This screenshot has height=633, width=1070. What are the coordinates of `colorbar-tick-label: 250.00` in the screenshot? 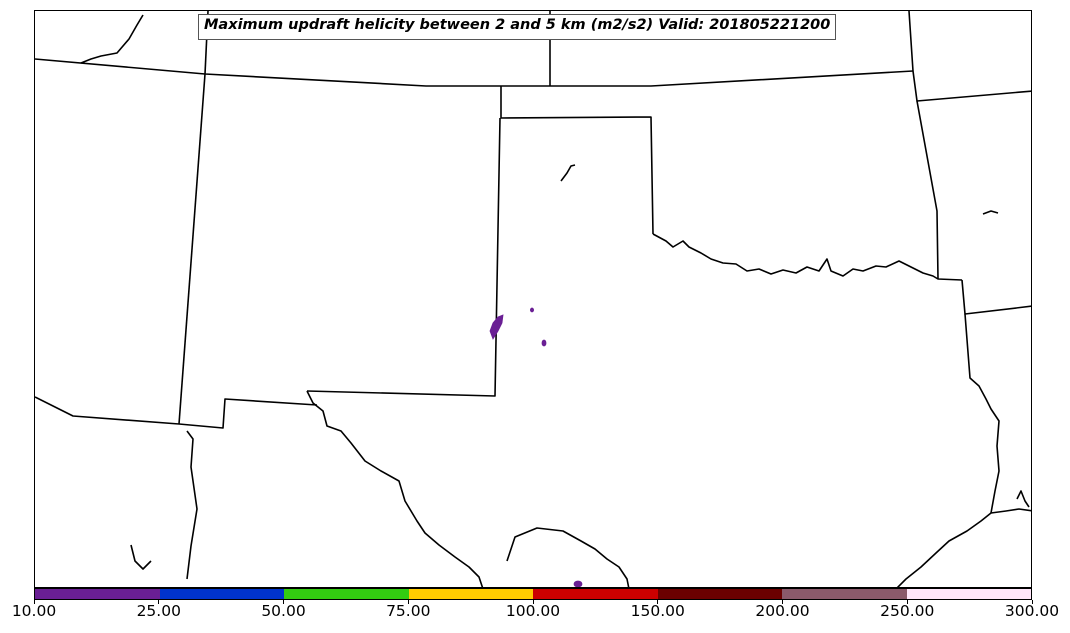 It's located at (907, 611).